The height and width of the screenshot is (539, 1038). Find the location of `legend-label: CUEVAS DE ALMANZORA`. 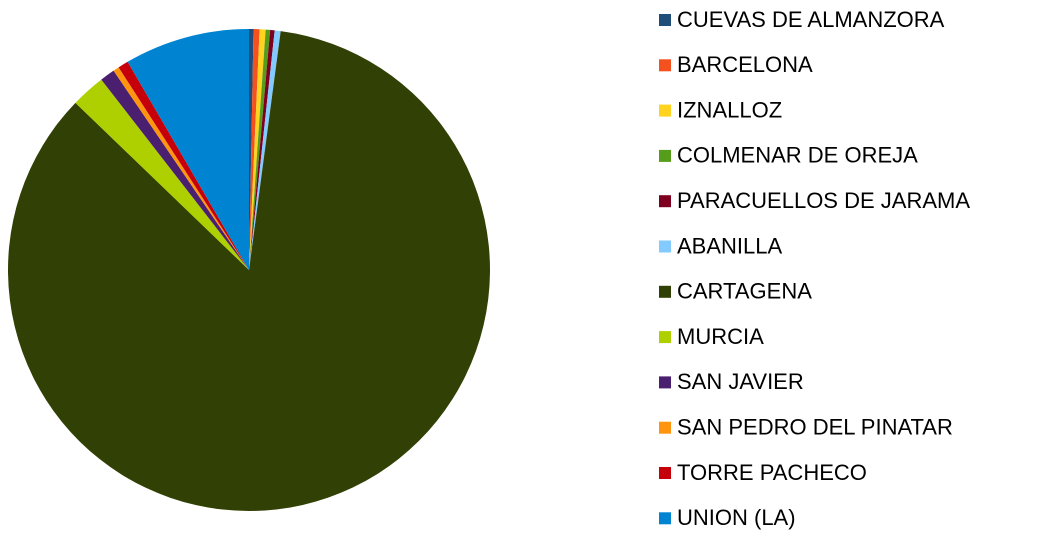

legend-label: CUEVAS DE ALMANZORA is located at coordinates (811, 19).